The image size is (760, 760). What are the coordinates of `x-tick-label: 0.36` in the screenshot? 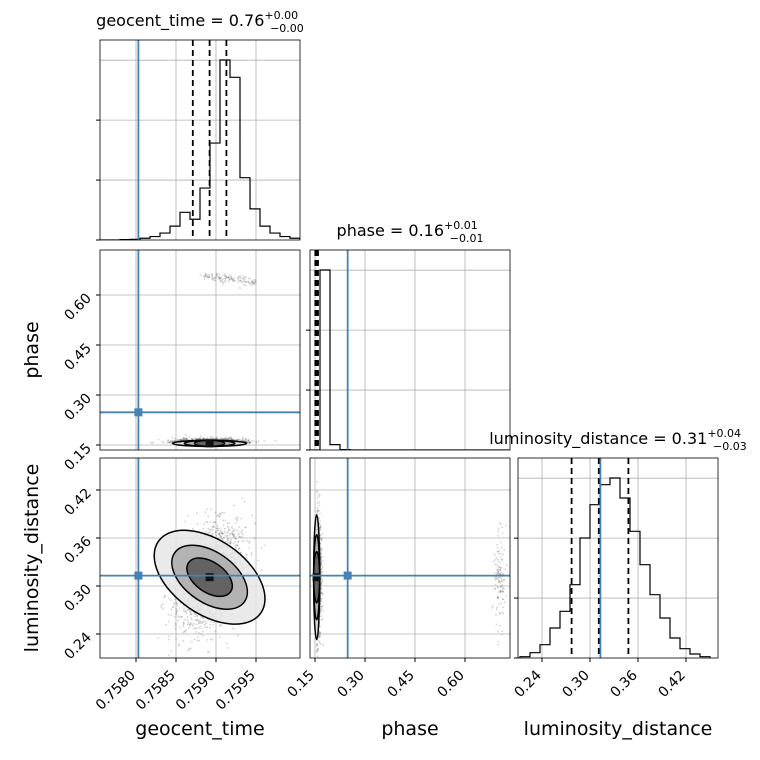 It's located at (623, 683).